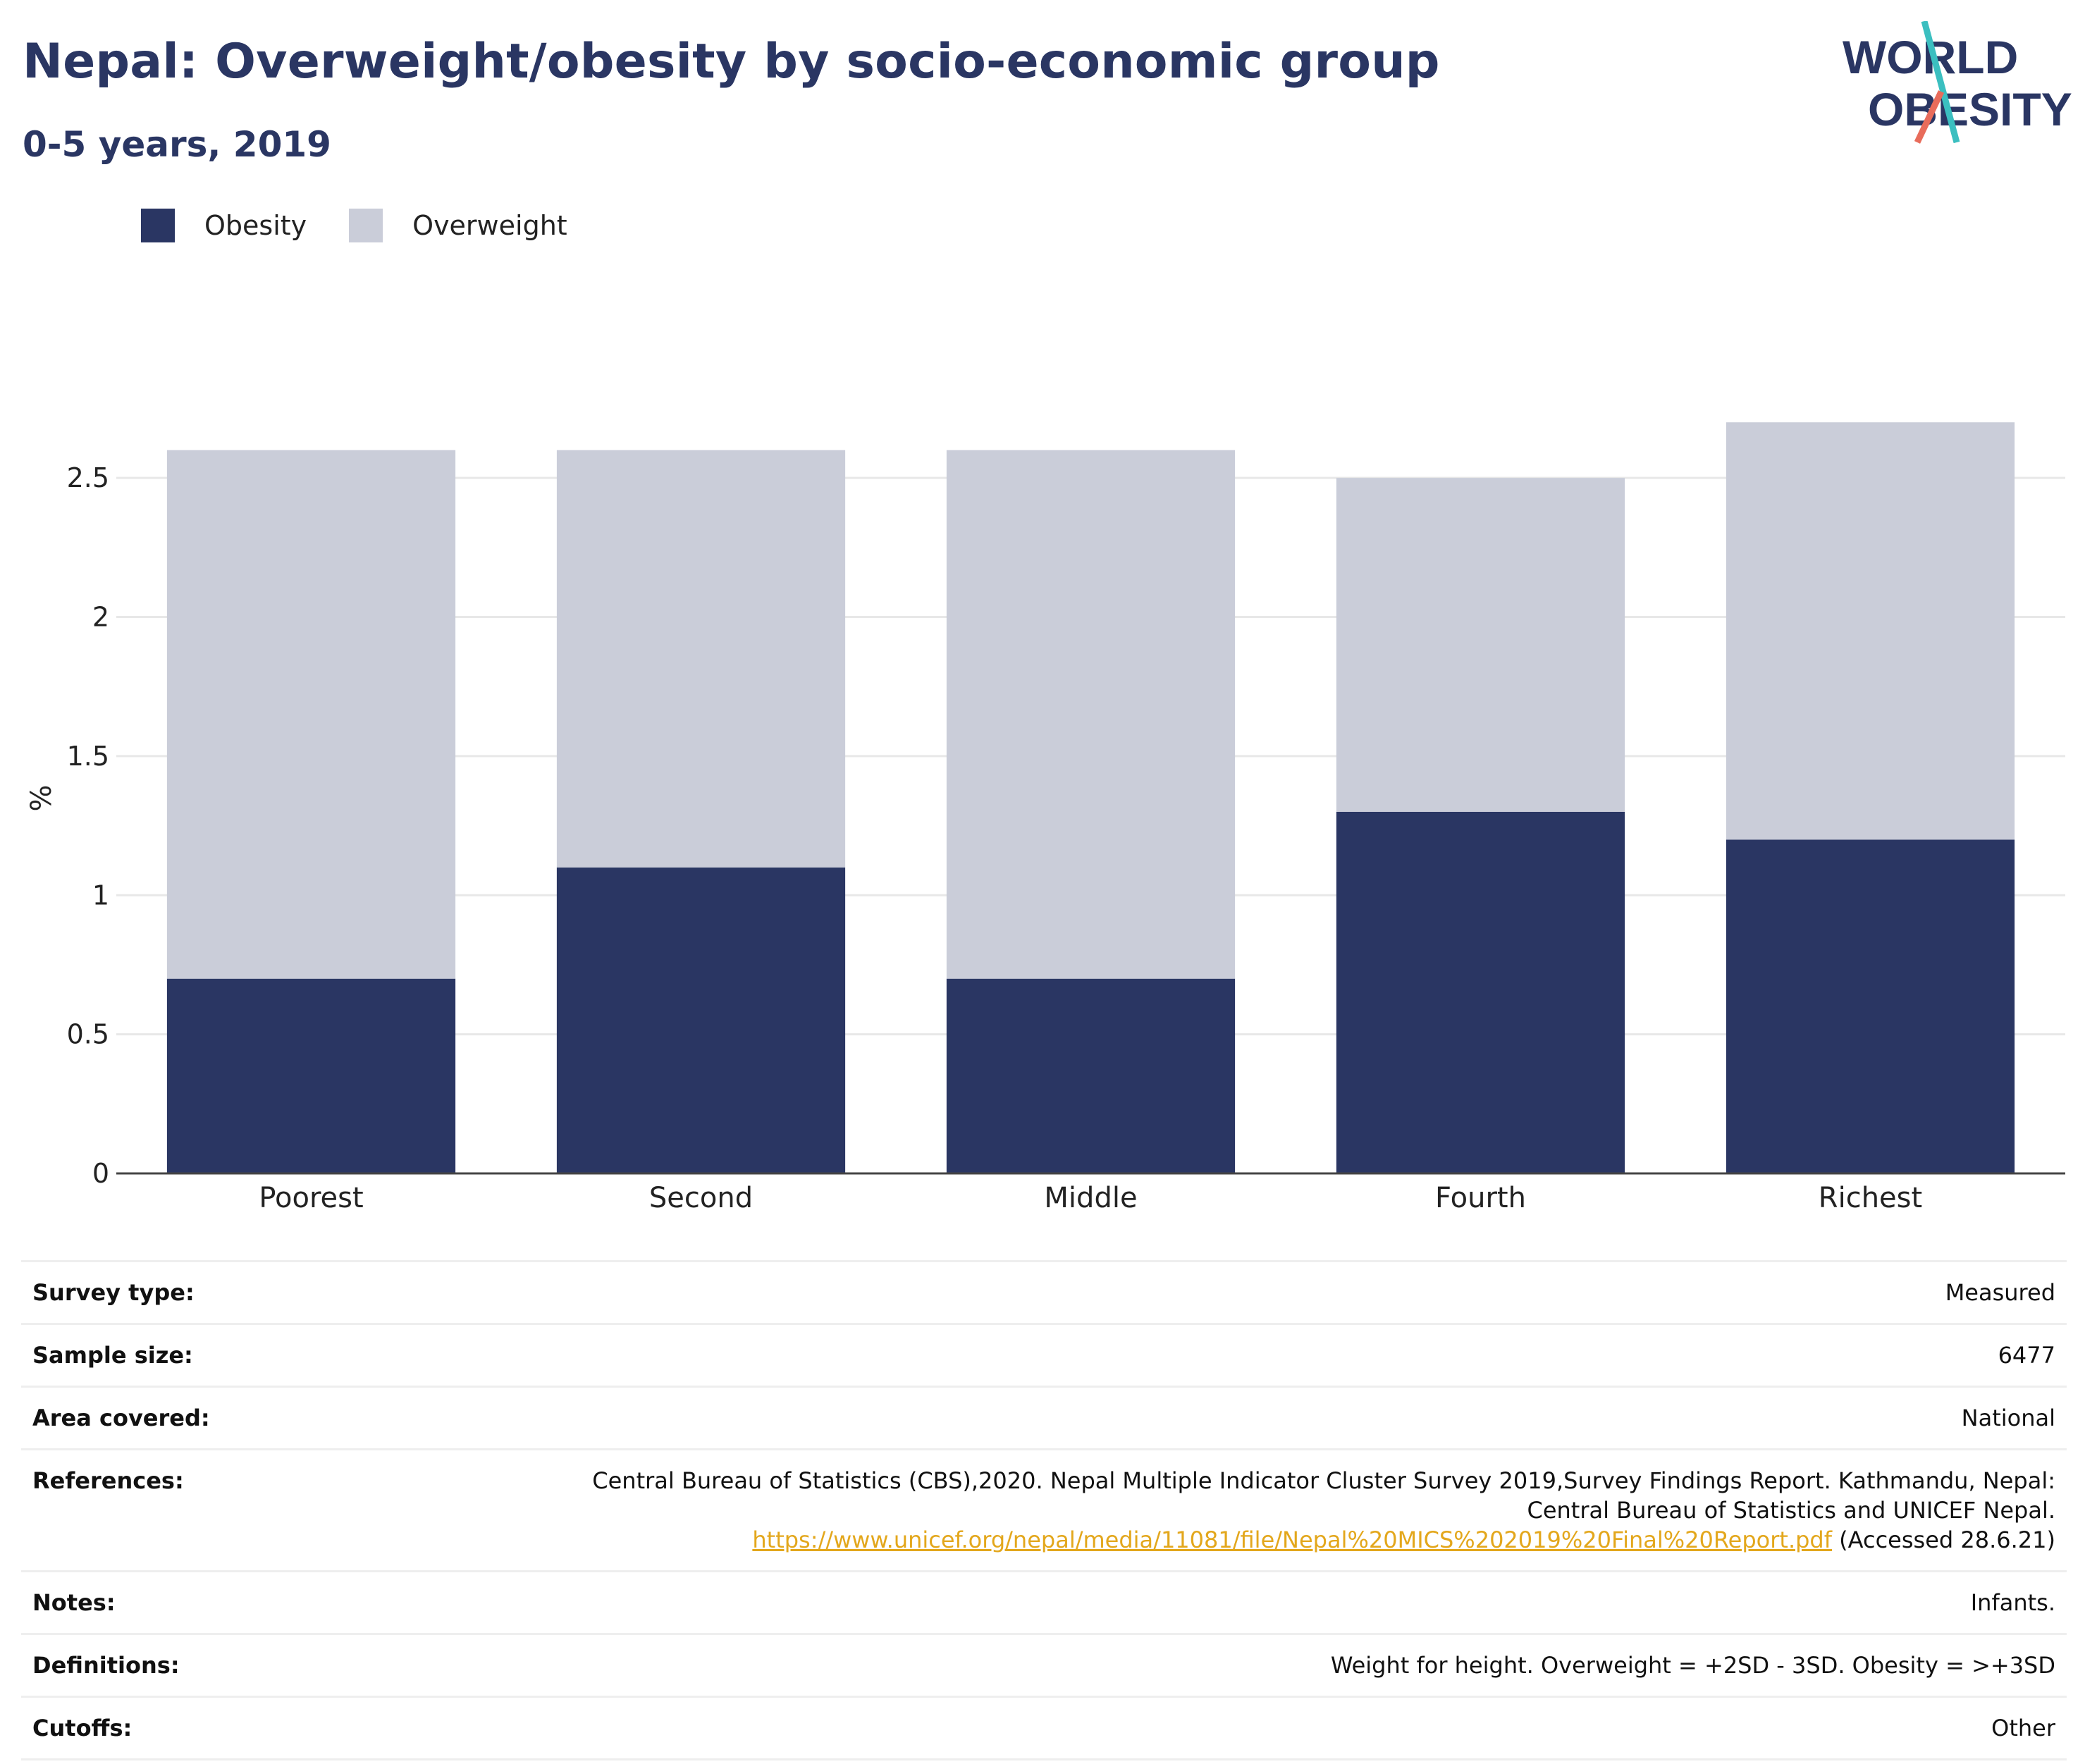  What do you see at coordinates (158, 225) in the screenshot?
I see `legend-swatch-obesity` at bounding box center [158, 225].